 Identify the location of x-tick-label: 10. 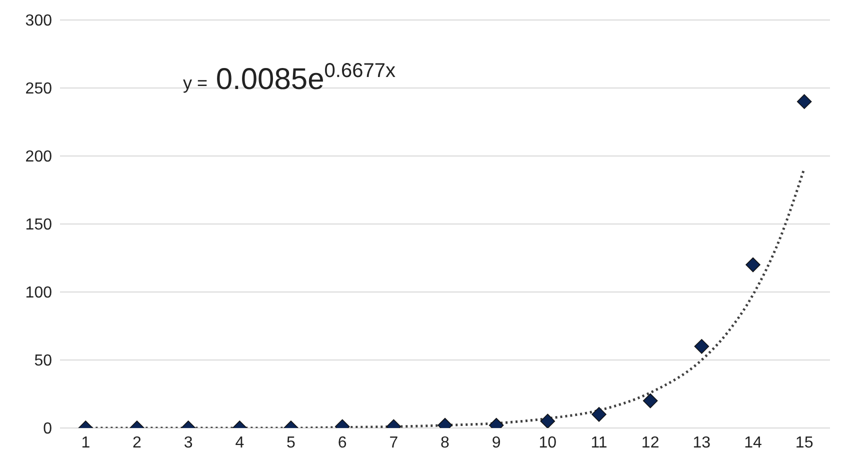
(547, 443).